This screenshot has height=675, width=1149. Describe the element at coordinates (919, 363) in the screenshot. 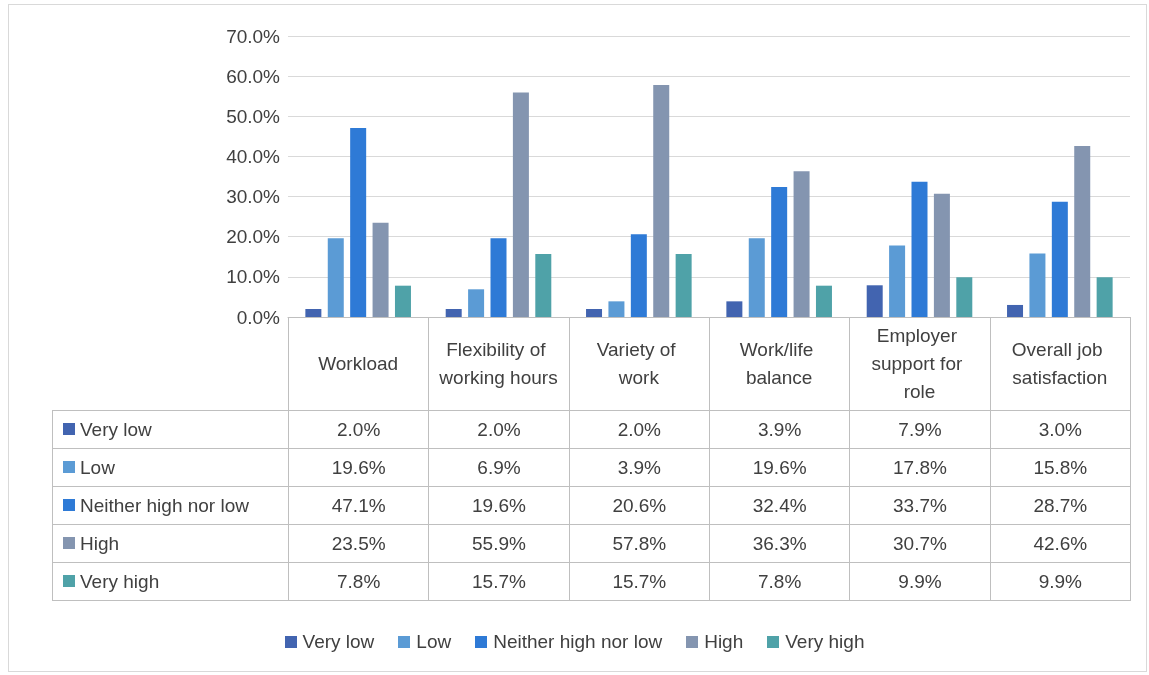

I see `x-tick-label: Employer support for role` at that location.